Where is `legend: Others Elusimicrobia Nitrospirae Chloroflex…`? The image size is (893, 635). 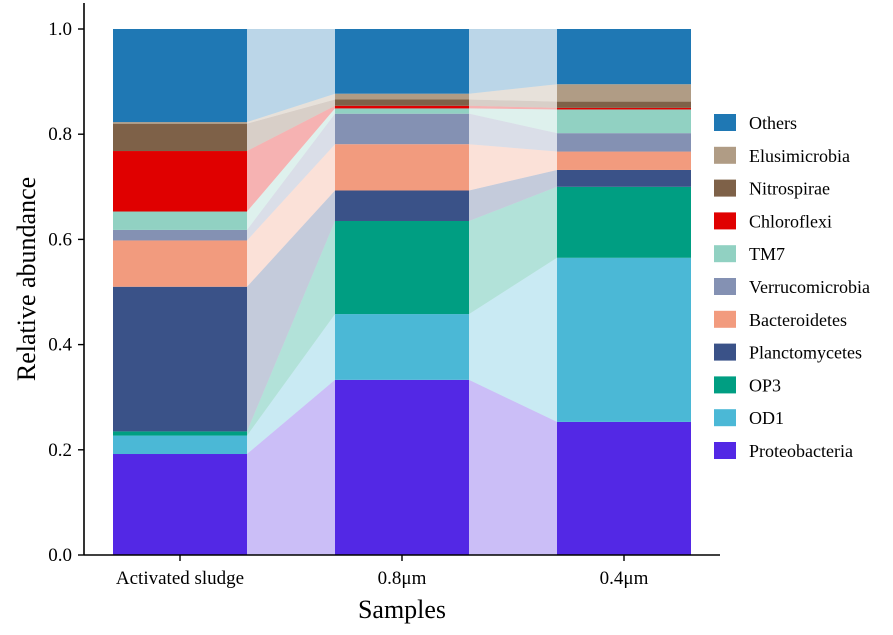 legend: Others Elusimicrobia Nitrospirae Chloroflex… is located at coordinates (792, 287).